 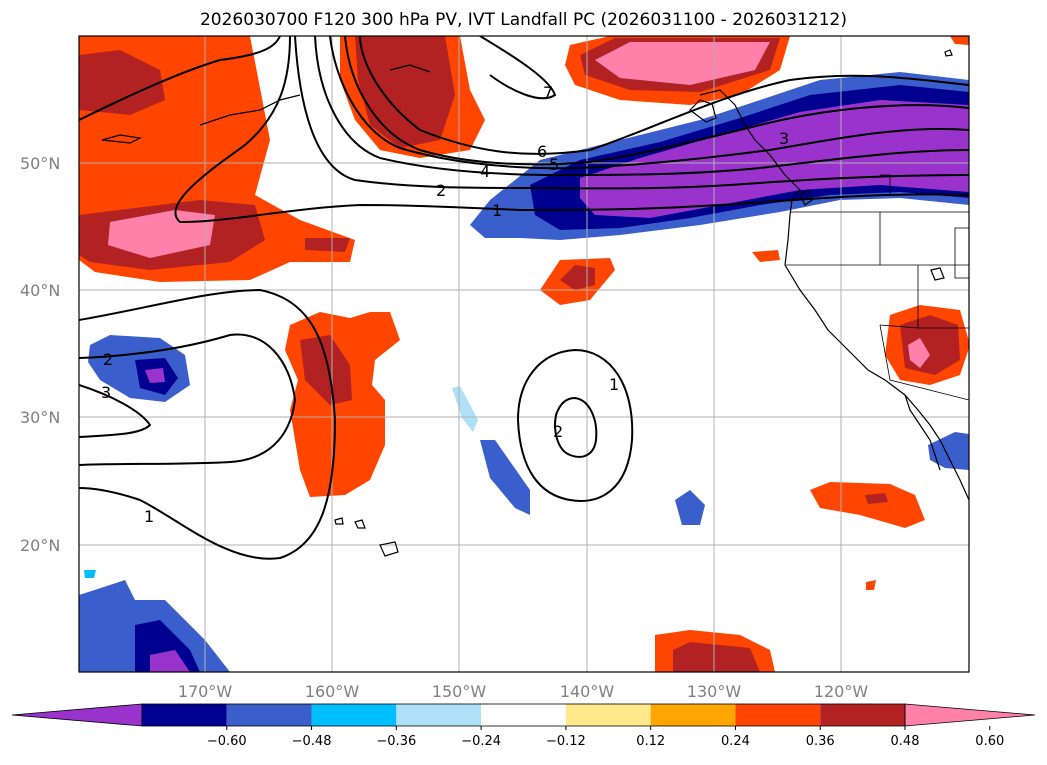 What do you see at coordinates (650, 741) in the screenshot?
I see `colorbar-tick-label: 0.12` at bounding box center [650, 741].